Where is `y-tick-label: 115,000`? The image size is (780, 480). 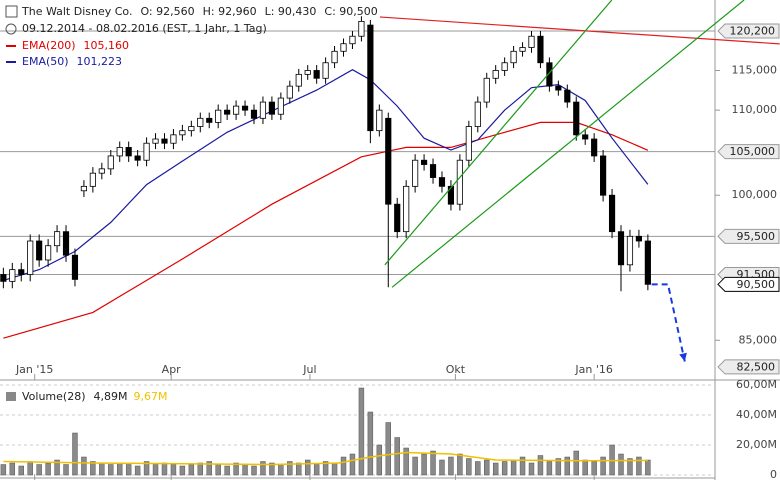
y-tick-label: 115,000 is located at coordinates (755, 69).